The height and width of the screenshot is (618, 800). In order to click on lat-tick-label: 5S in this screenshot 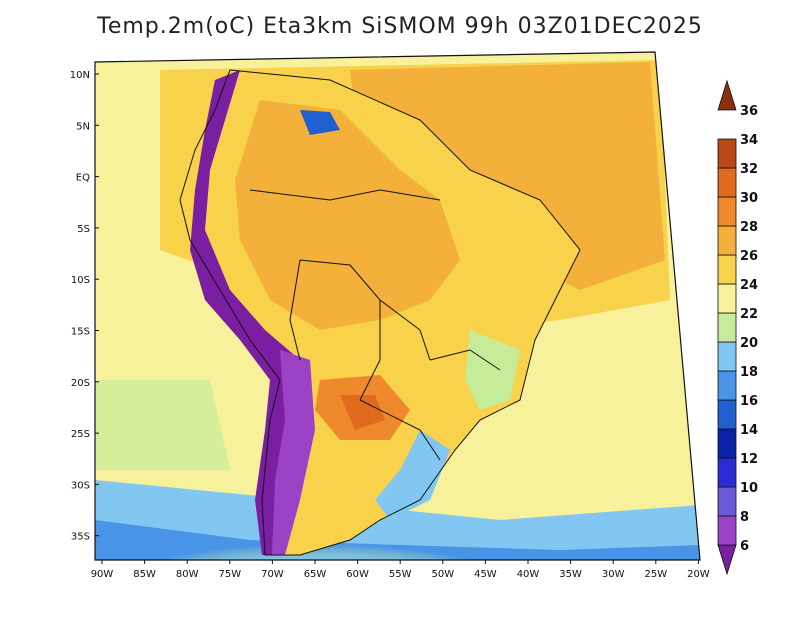, I will do `click(83, 229)`.